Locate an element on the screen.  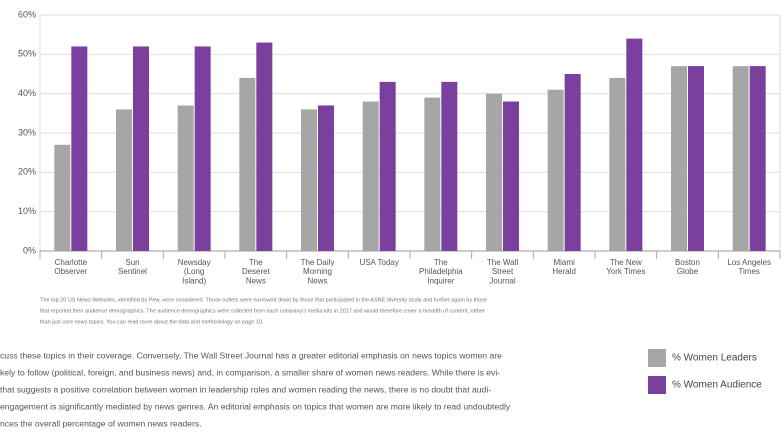
legend-label: % Women Leaders is located at coordinates (714, 358).